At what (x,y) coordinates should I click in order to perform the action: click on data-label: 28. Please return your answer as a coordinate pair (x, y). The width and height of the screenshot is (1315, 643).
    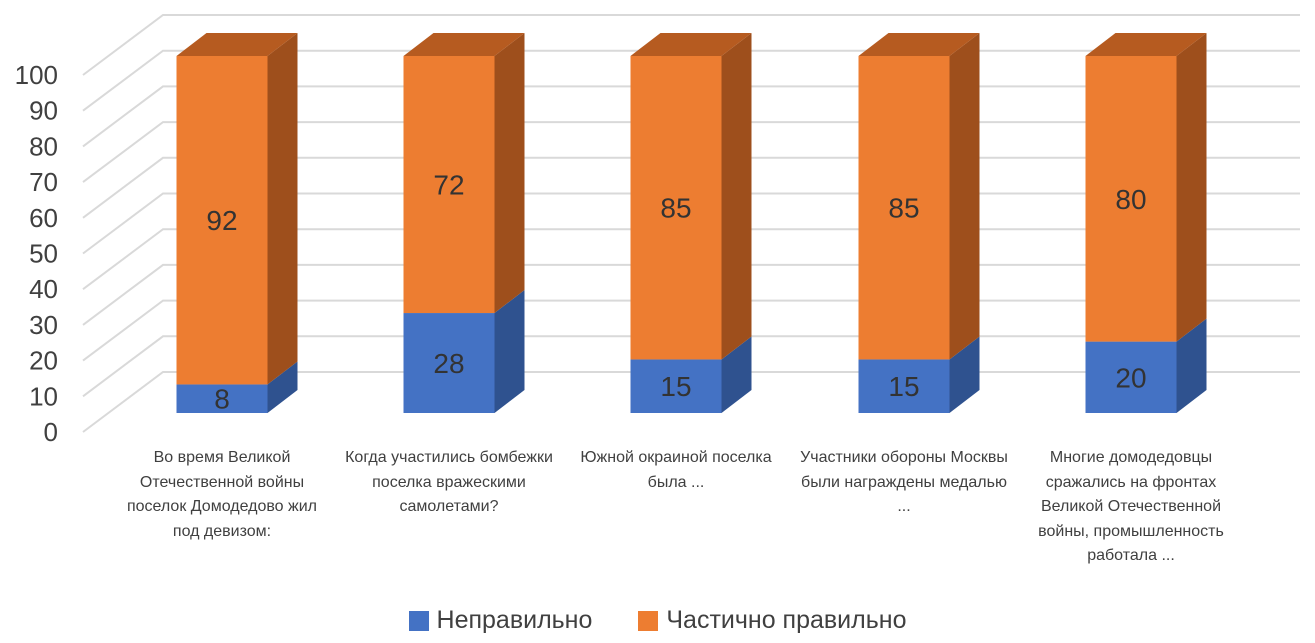
    Looking at the image, I should click on (448, 363).